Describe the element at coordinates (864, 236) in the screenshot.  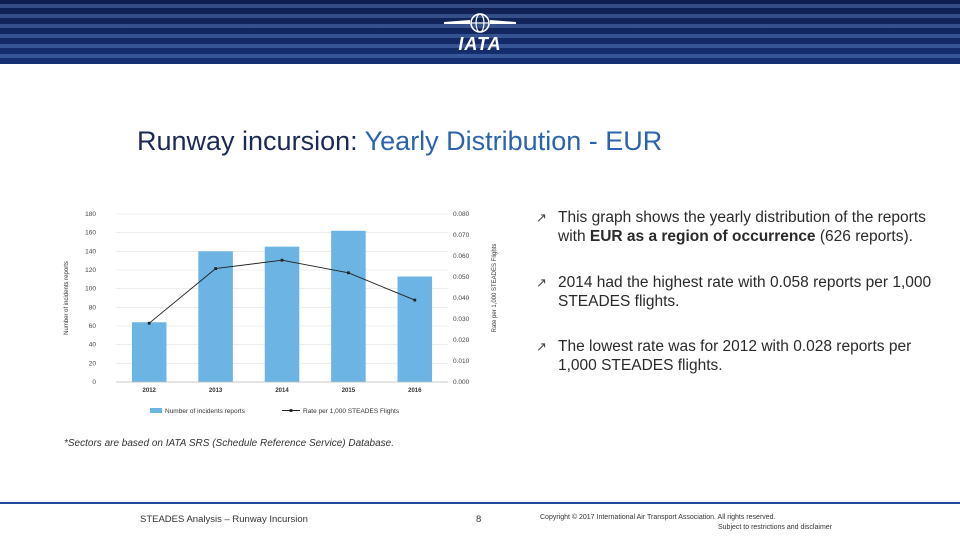
I see `bullet-text: (626 reports).` at that location.